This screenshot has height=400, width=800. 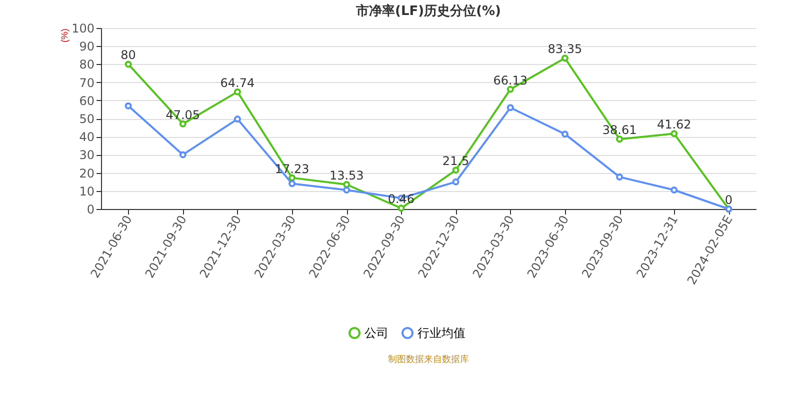 I want to click on y-tick-label: 10, so click(x=86, y=191).